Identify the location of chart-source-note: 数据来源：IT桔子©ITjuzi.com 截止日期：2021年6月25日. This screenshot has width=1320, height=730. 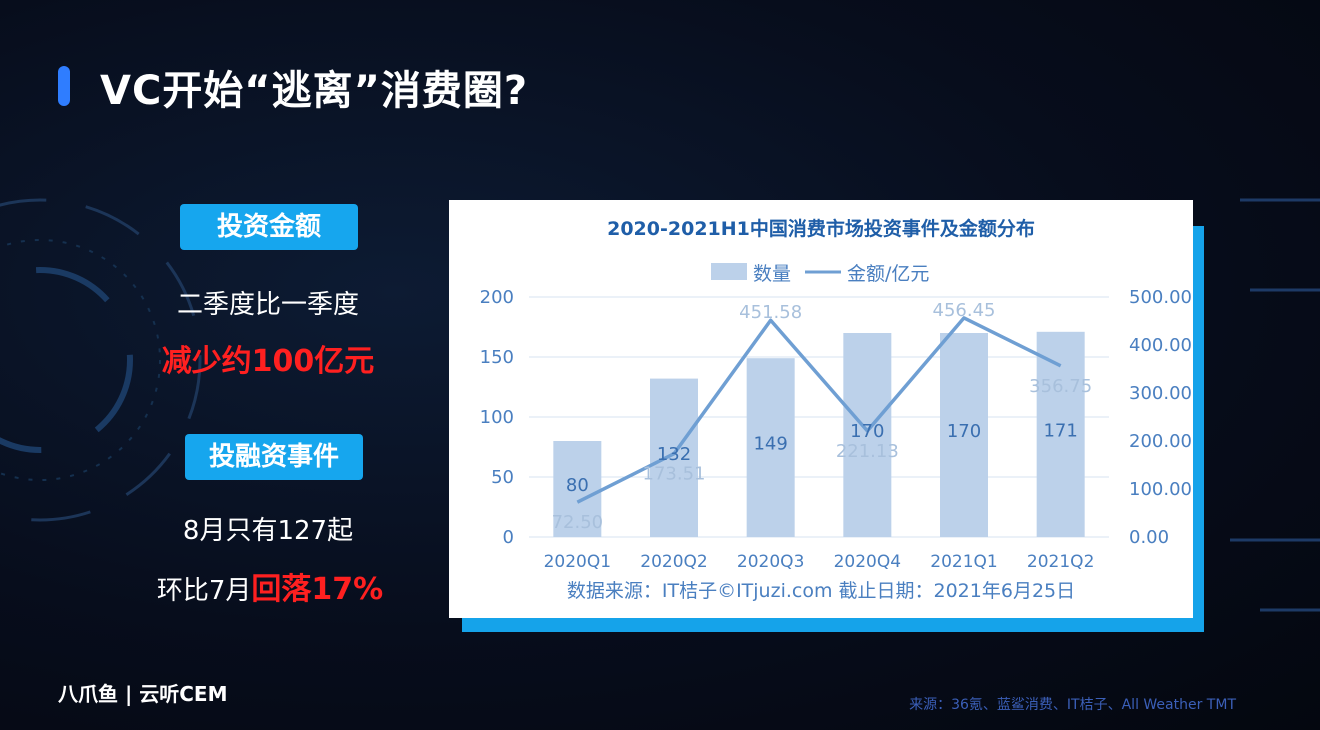
(821, 591).